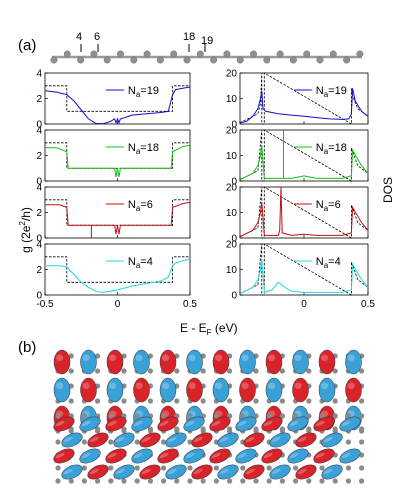  Describe the element at coordinates (190, 304) in the screenshot. I see `left-x-tick-label: 0.5` at that location.